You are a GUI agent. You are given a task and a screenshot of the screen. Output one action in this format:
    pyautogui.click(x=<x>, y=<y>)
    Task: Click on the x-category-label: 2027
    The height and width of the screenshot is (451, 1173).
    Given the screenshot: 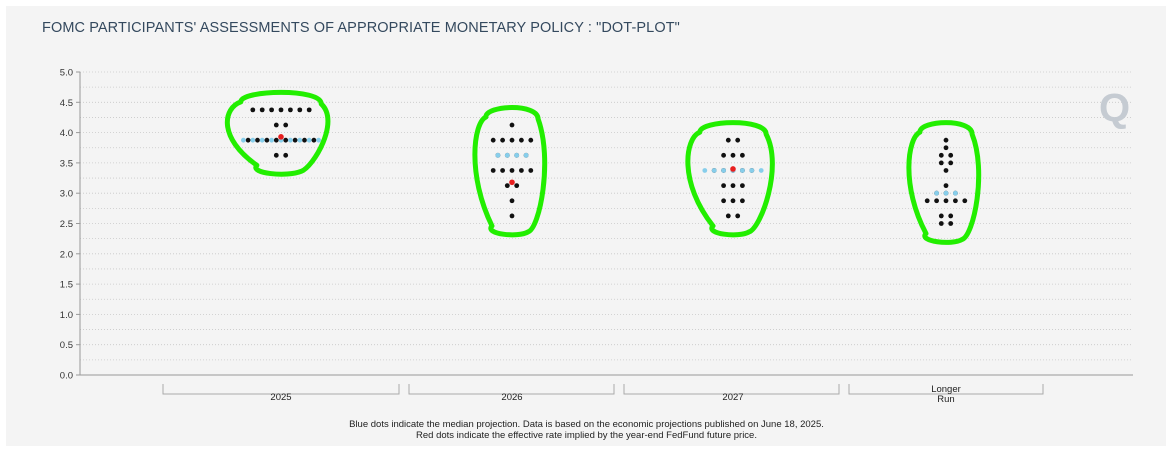 What is the action you would take?
    pyautogui.click(x=732, y=397)
    